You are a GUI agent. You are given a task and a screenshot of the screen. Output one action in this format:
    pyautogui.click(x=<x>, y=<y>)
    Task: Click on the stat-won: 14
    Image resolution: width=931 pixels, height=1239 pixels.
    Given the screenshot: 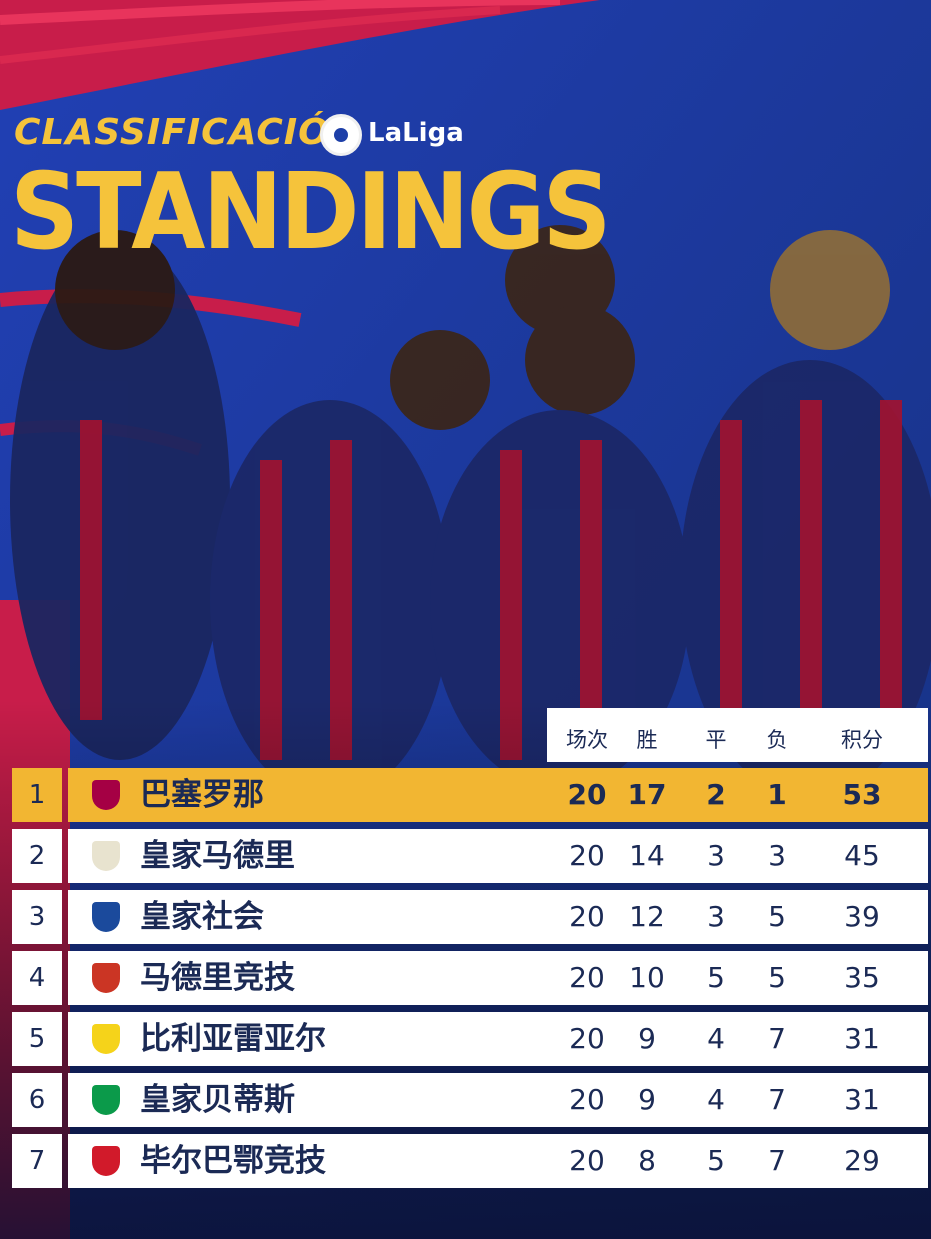 What is the action you would take?
    pyautogui.click(x=647, y=855)
    